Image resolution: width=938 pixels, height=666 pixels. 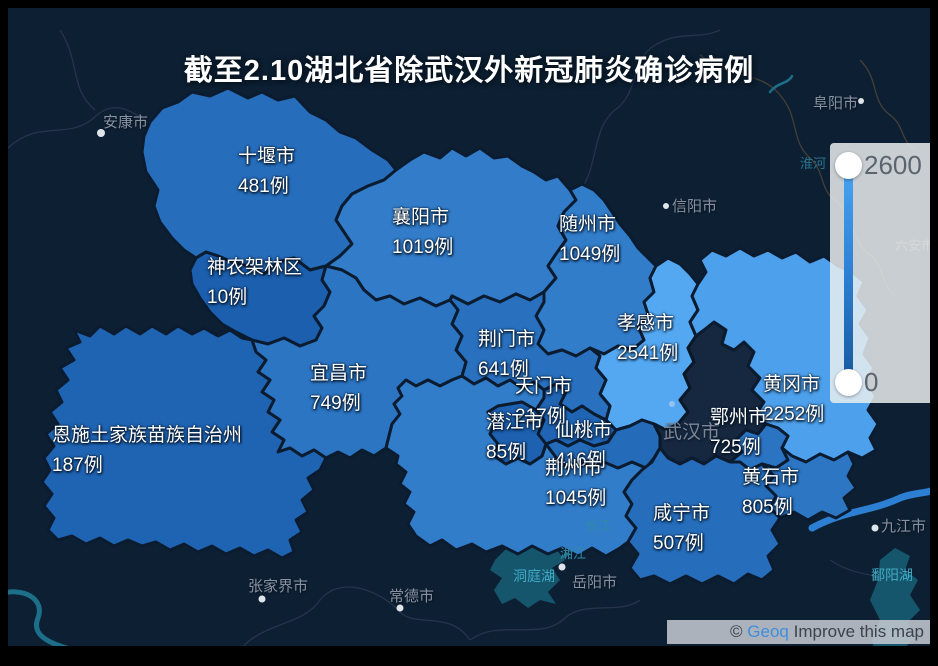 I want to click on map-title: 截至2.10湖北省除武汉外新冠肺炎确诊病例, so click(x=469, y=71).